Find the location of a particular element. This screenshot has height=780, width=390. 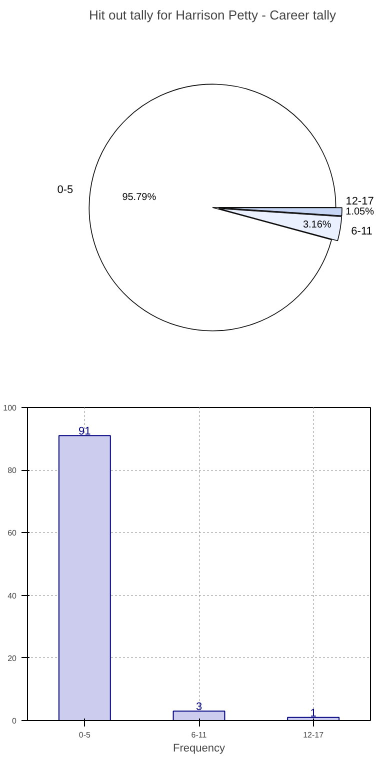

x-tick-label: 12-17 is located at coordinates (313, 735).